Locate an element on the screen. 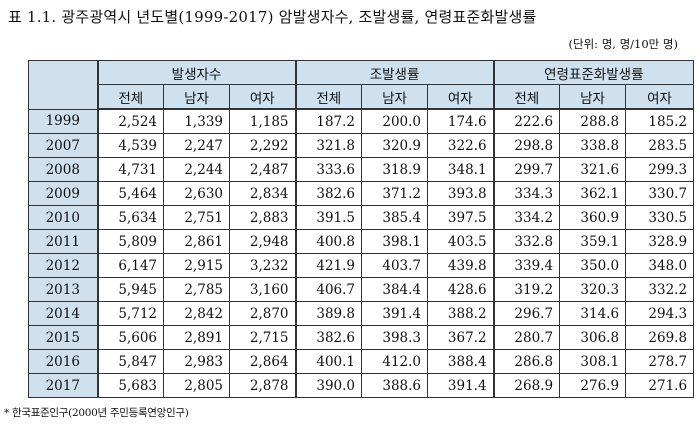 The height and width of the screenshot is (436, 700). group-header-cases: 발생자수 is located at coordinates (196, 72).